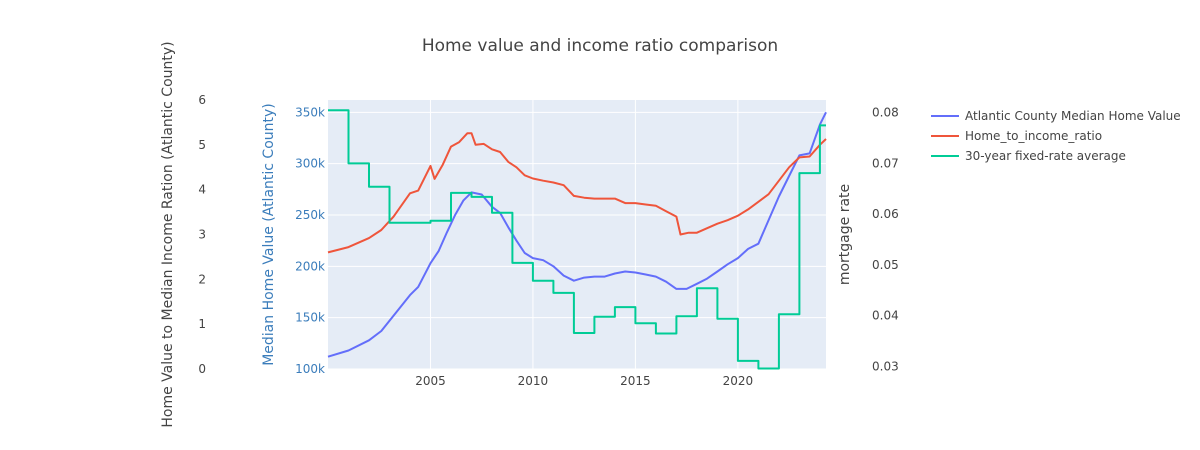  I want to click on home-axis-title: Median Home Value (Atlantic County), so click(269, 234).